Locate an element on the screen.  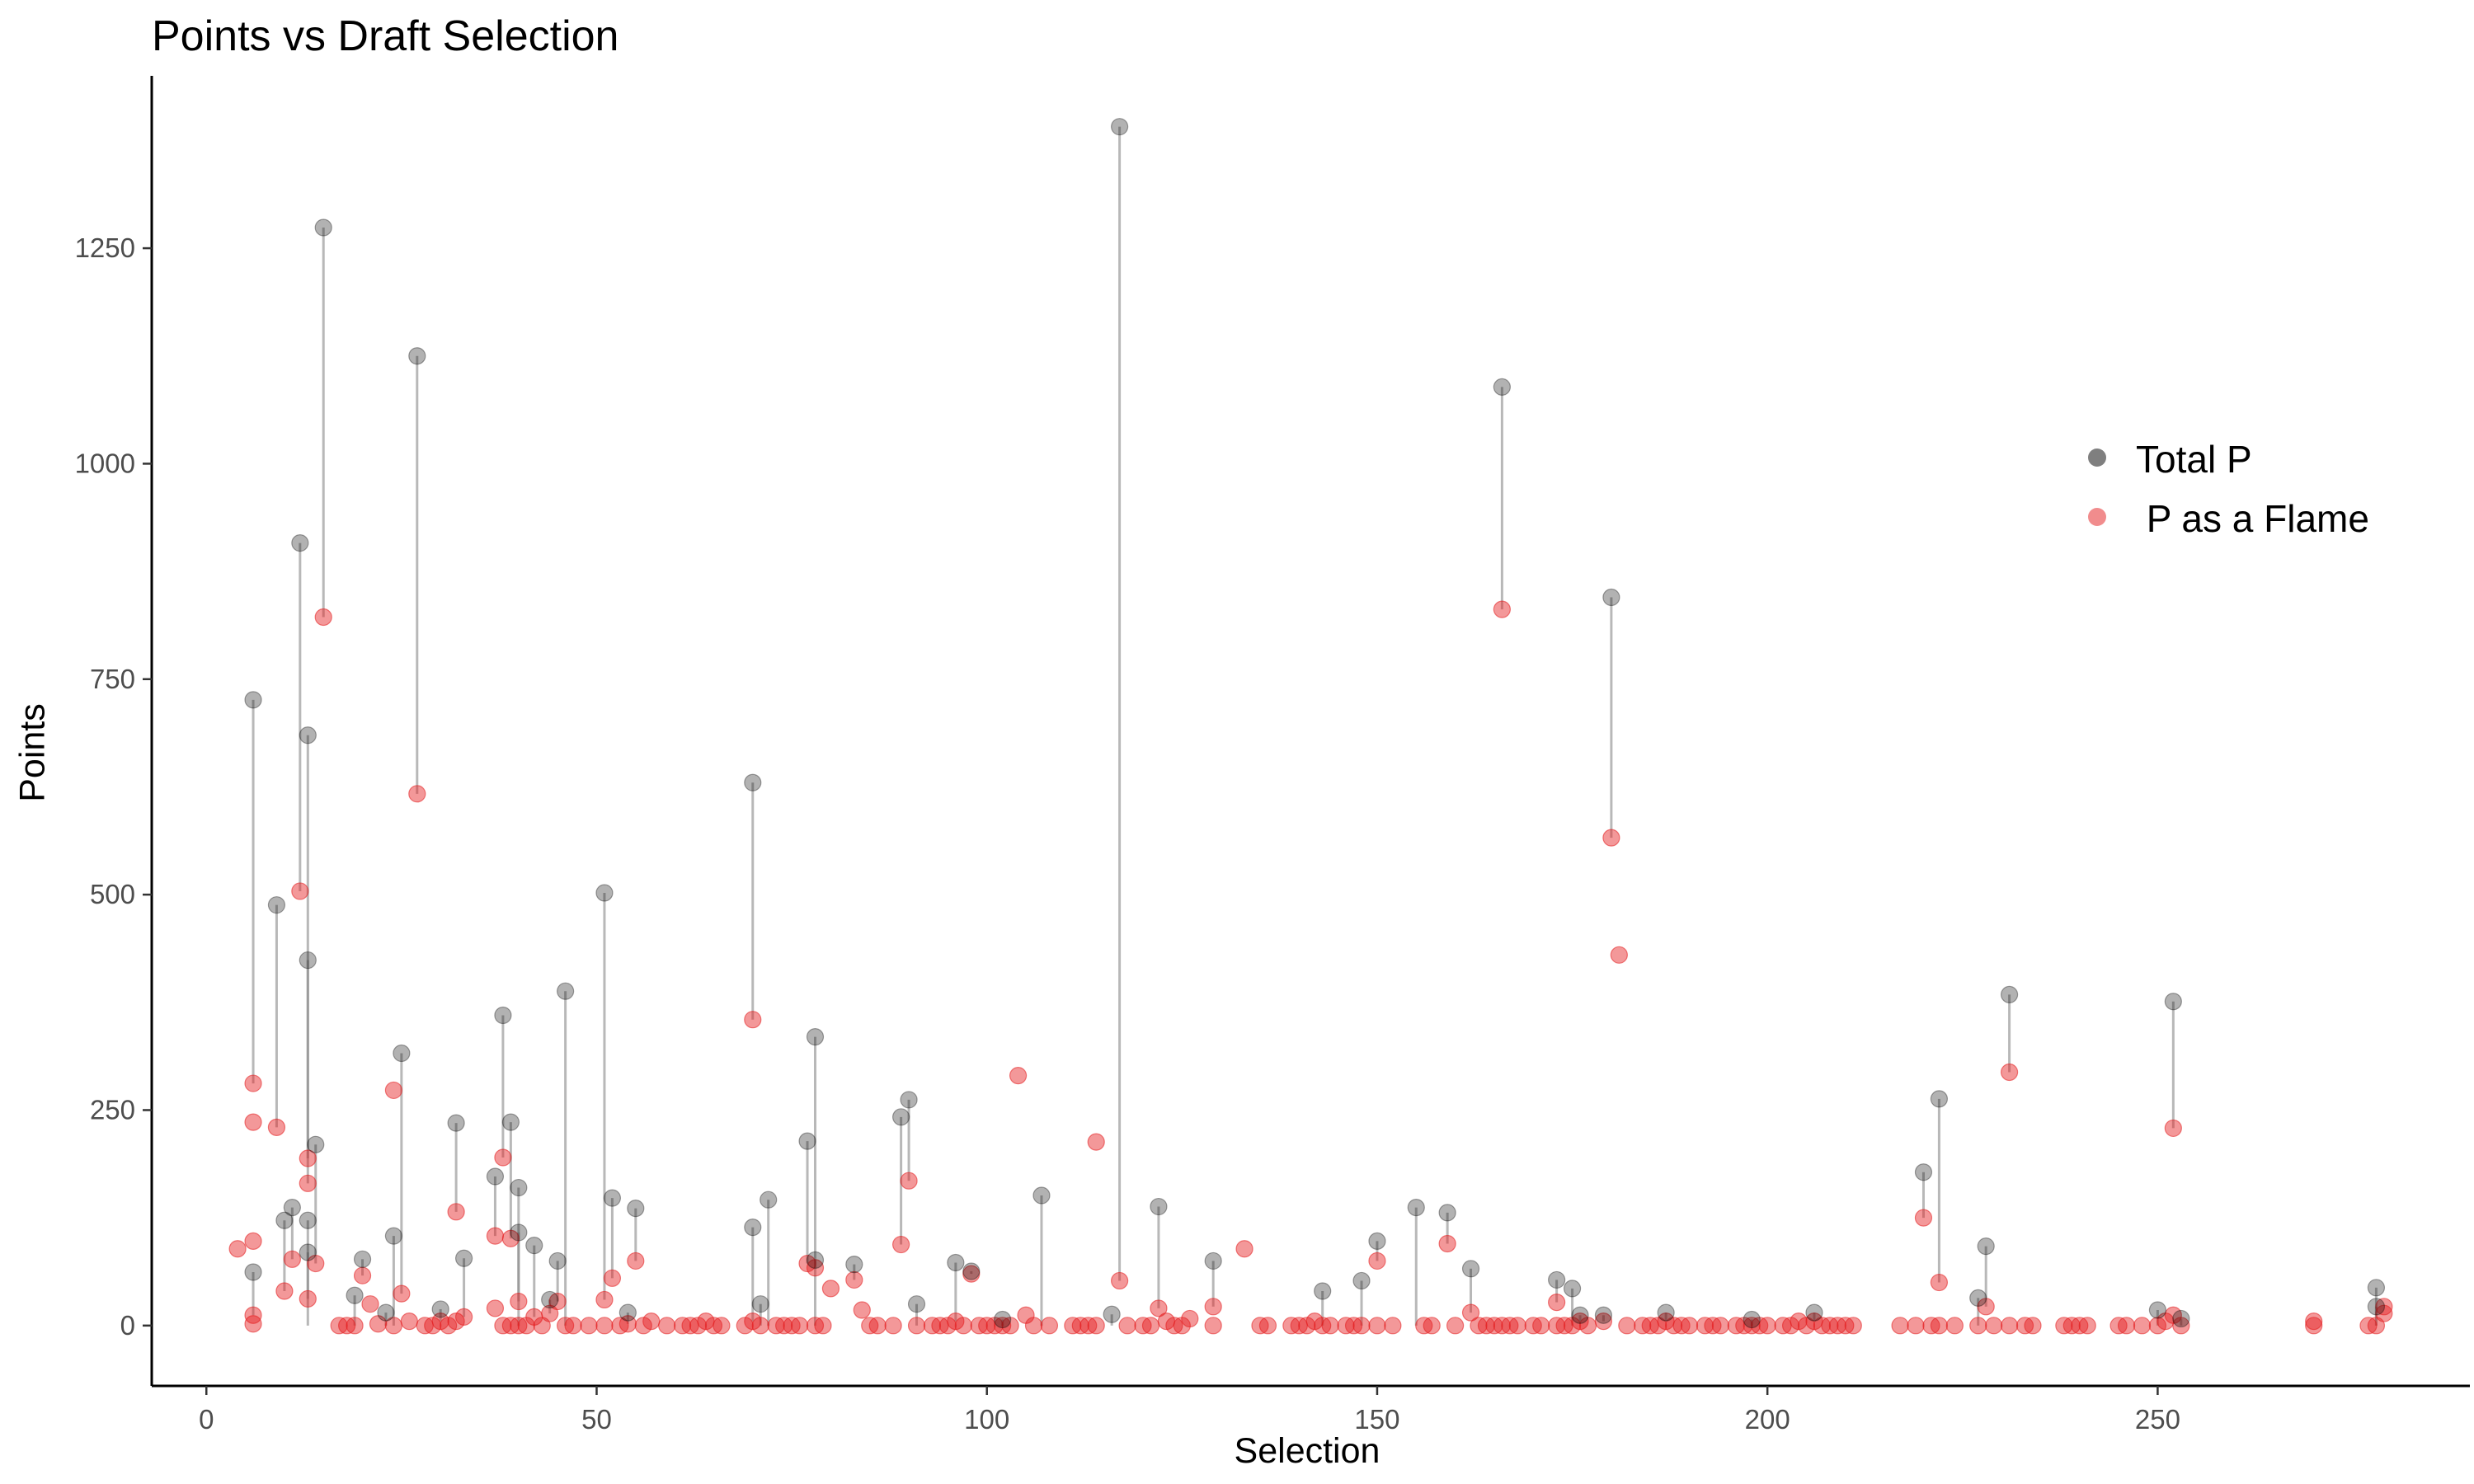
y-tick-label: 1000 is located at coordinates (105, 463).